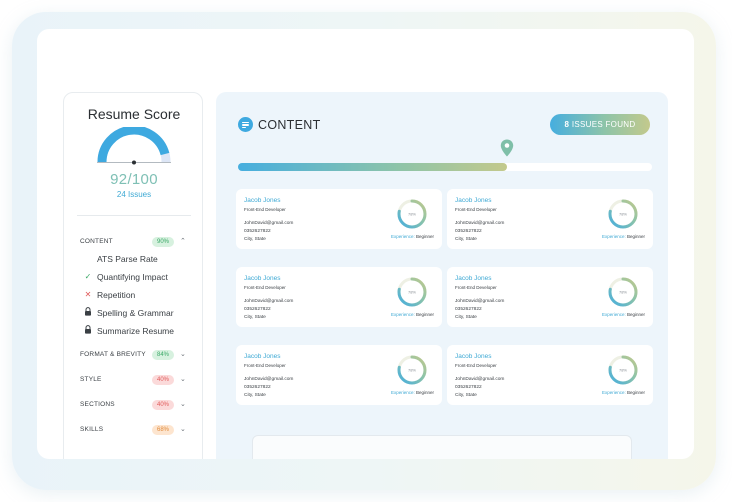  I want to click on content-item-label: Repetition, so click(116, 295).